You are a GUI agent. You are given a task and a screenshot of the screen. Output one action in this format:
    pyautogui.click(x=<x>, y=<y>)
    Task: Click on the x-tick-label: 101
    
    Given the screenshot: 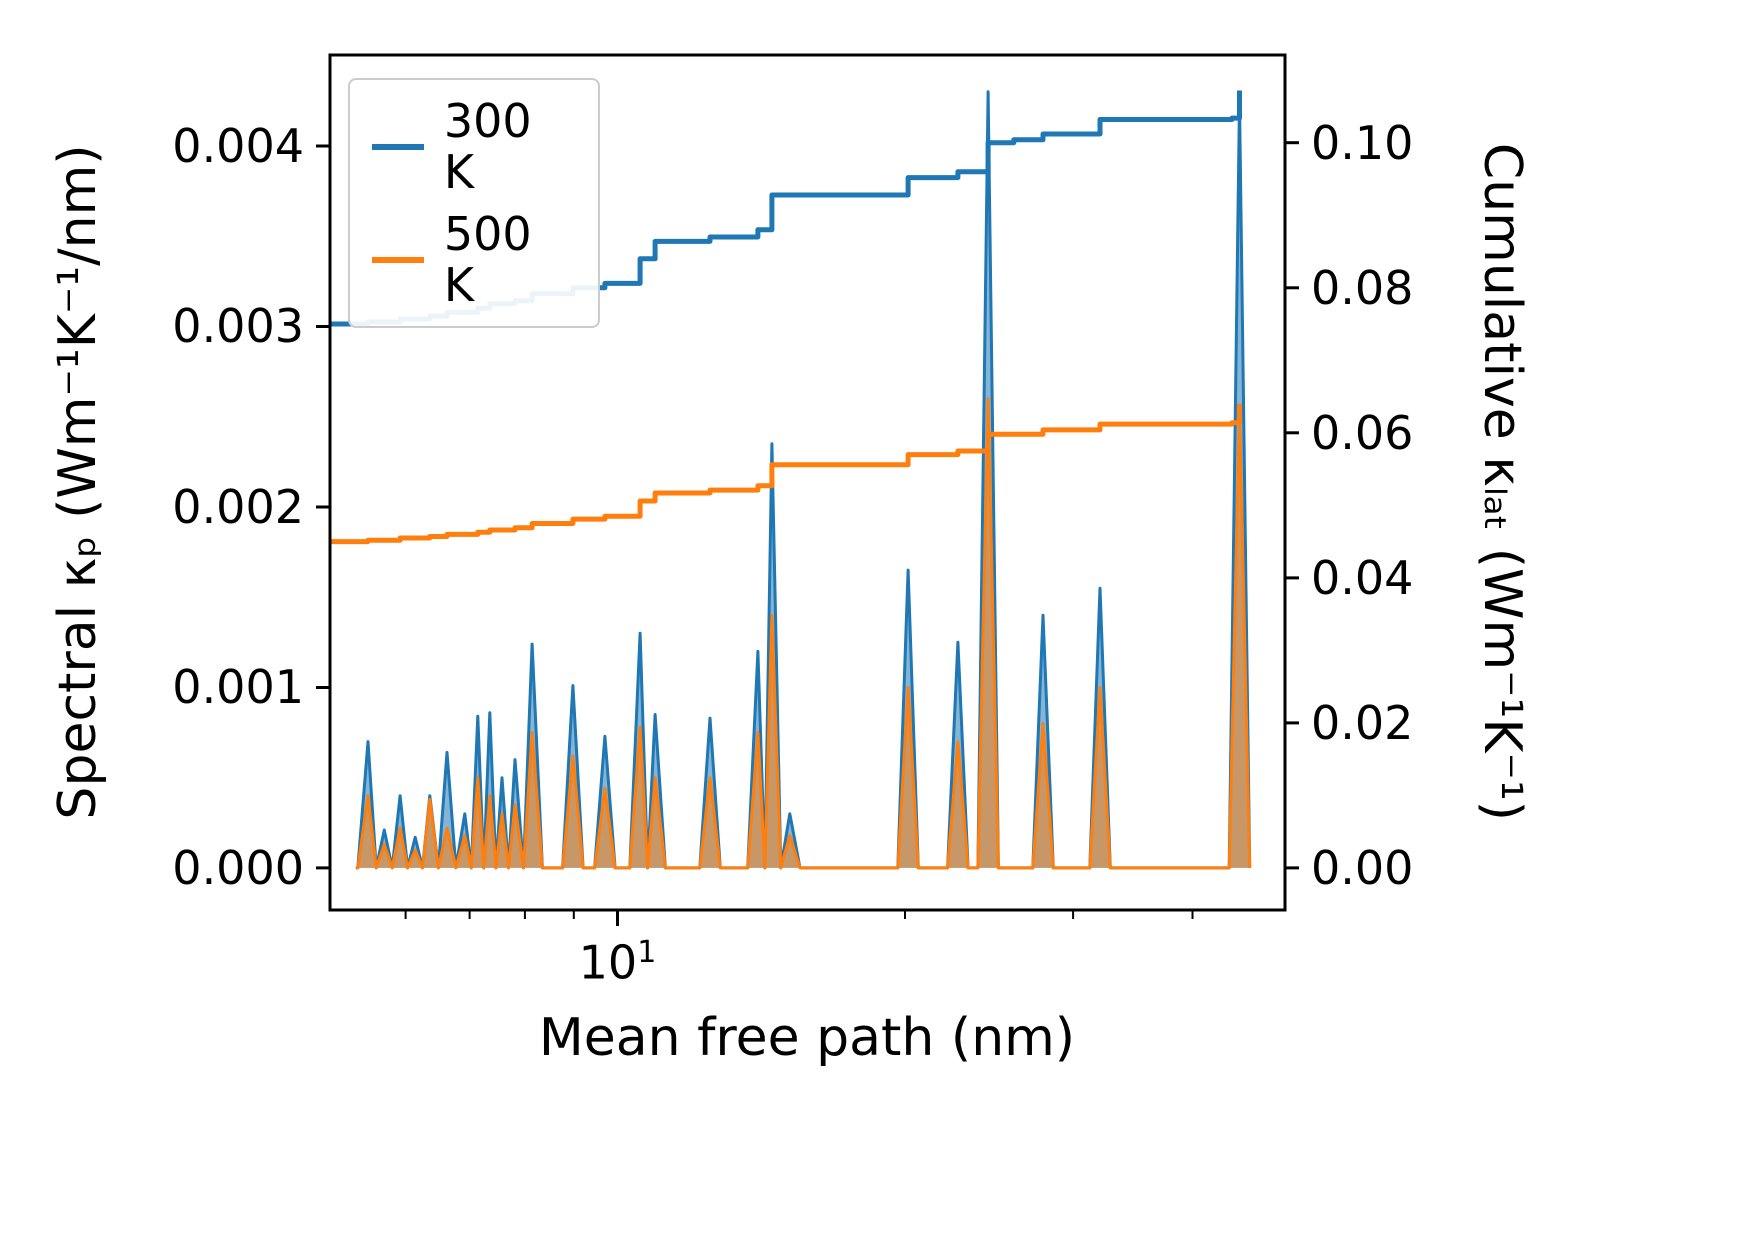 What is the action you would take?
    pyautogui.click(x=618, y=960)
    